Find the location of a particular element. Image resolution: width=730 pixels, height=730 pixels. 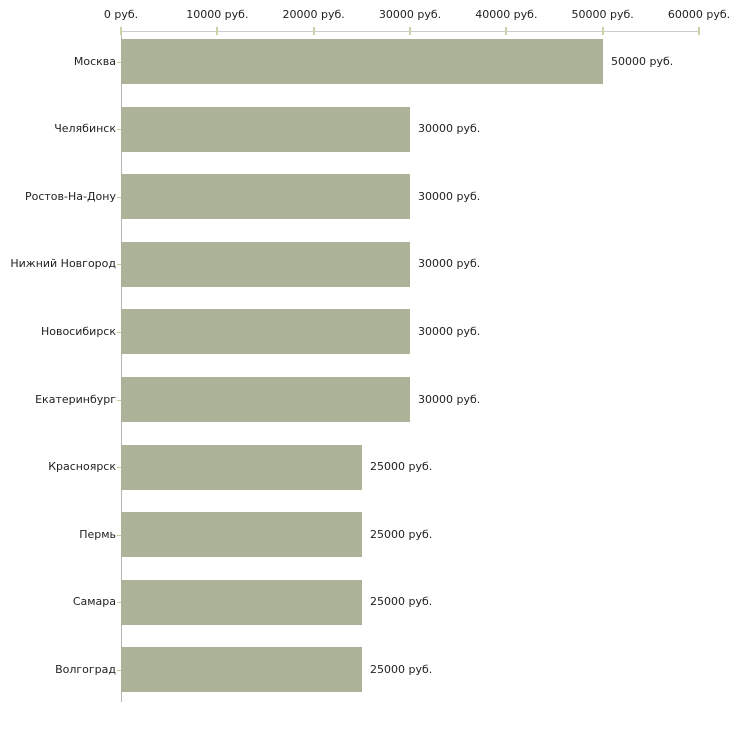

category-label: Челябинск is located at coordinates (85, 129).